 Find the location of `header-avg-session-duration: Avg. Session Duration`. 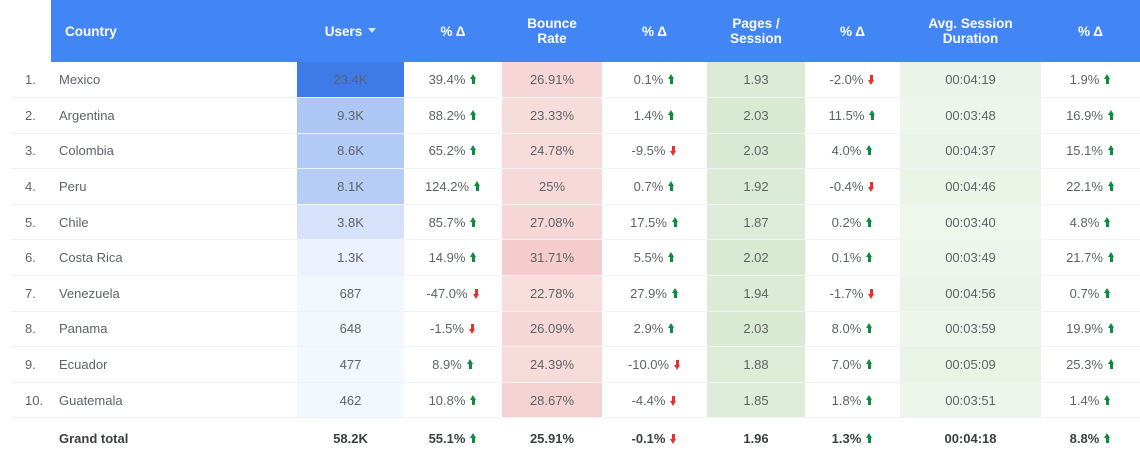

header-avg-session-duration: Avg. Session Duration is located at coordinates (970, 31).